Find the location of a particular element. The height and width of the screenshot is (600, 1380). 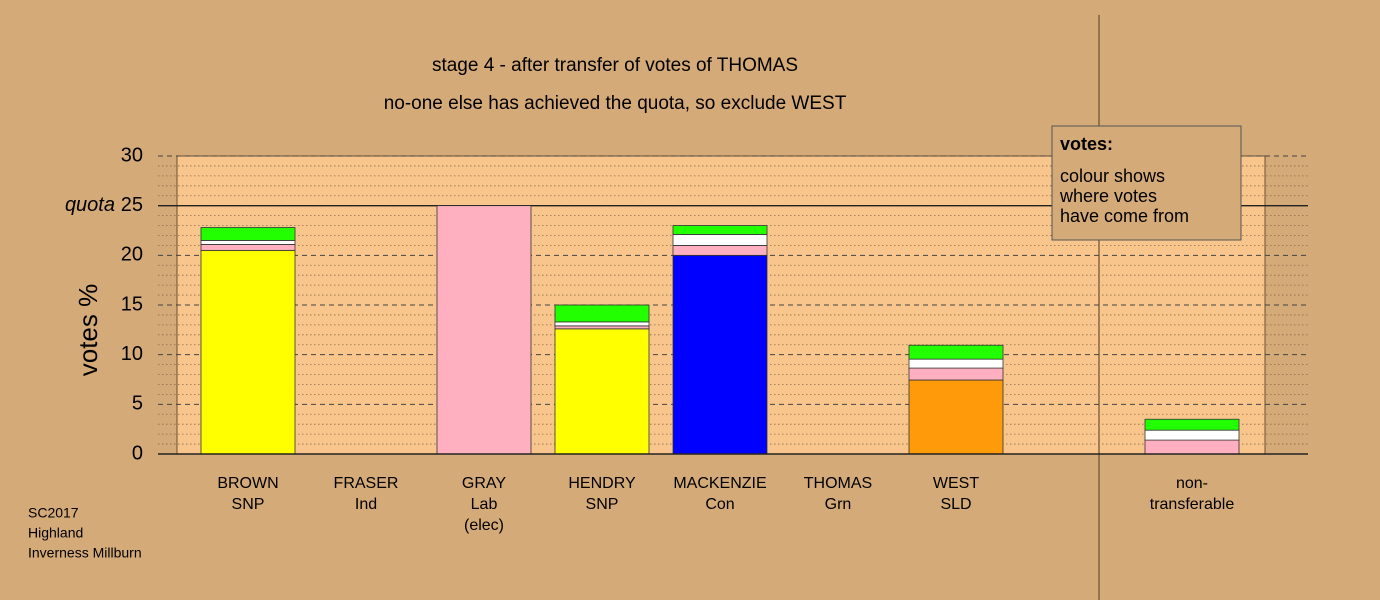

x-tick-label: (elec) is located at coordinates (484, 525).